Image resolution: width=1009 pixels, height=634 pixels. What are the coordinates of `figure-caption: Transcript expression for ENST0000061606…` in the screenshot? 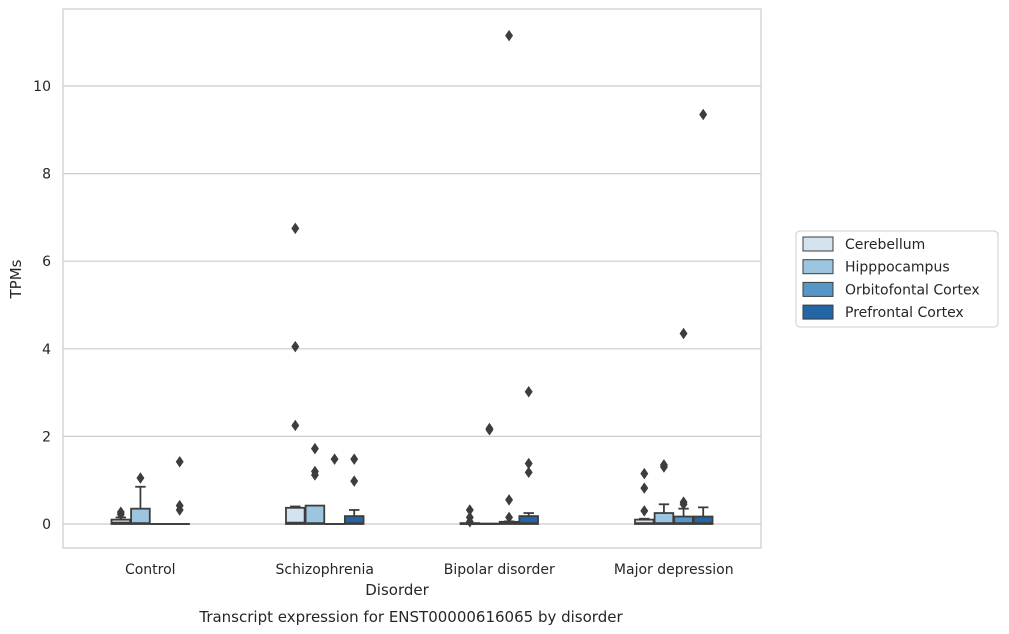 It's located at (410, 617).